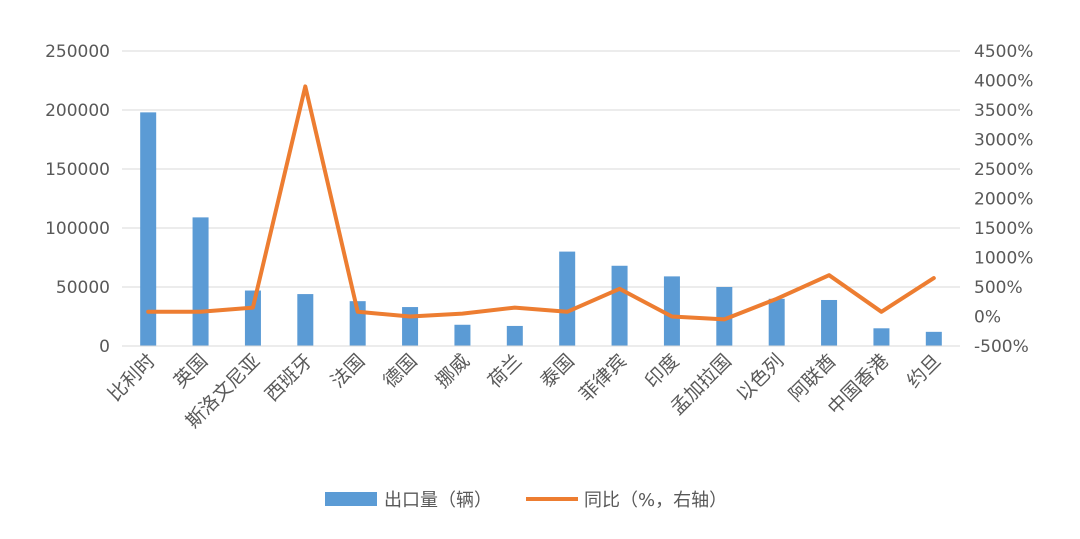 Image resolution: width=1080 pixels, height=539 pixels. I want to click on category-label: 约旦, so click(924, 371).